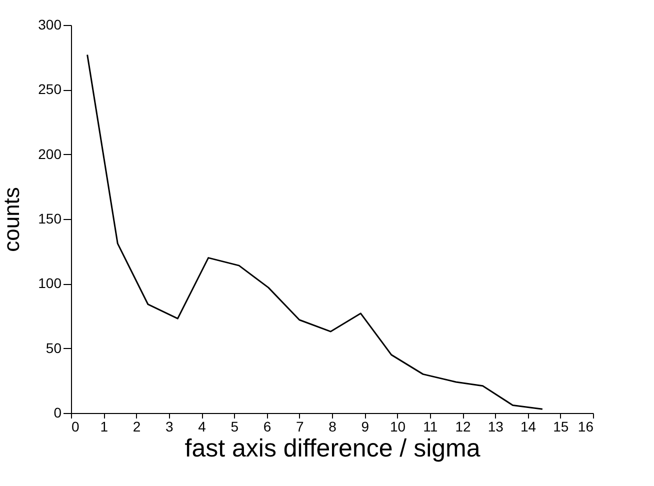 Image resolution: width=654 pixels, height=486 pixels. What do you see at coordinates (50, 283) in the screenshot?
I see `y-tick-label: 100` at bounding box center [50, 283].